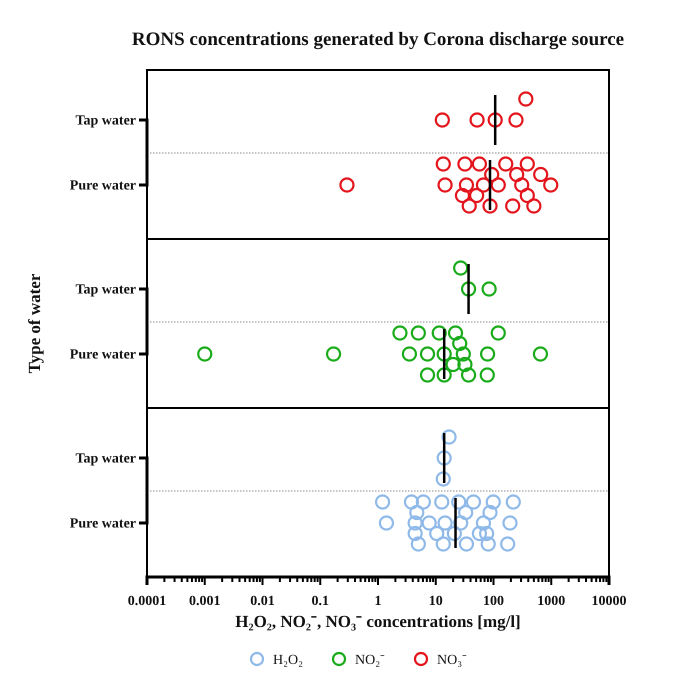 The image size is (688, 695). I want to click on x-tick-label: 1, so click(378, 601).